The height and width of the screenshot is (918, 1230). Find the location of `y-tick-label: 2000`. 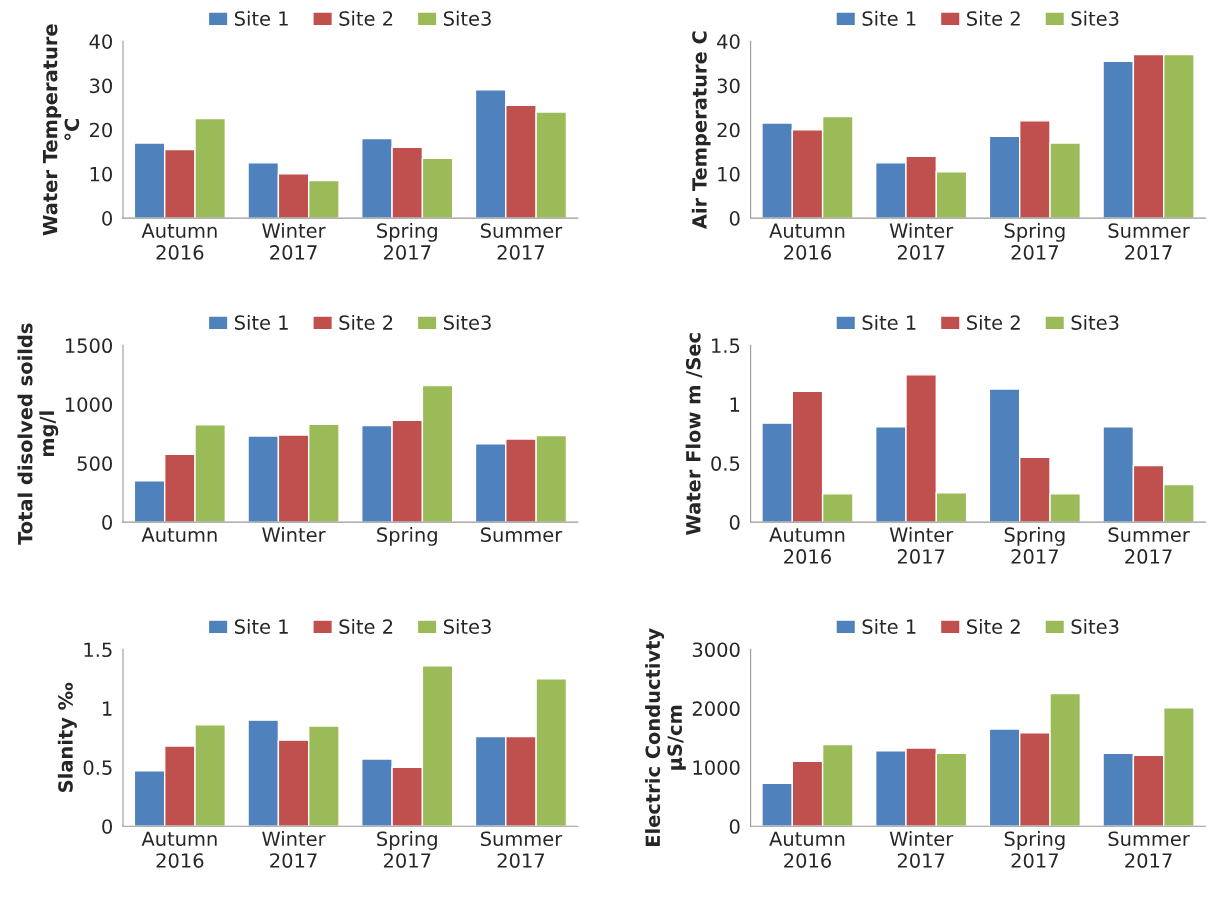

y-tick-label: 2000 is located at coordinates (716, 709).